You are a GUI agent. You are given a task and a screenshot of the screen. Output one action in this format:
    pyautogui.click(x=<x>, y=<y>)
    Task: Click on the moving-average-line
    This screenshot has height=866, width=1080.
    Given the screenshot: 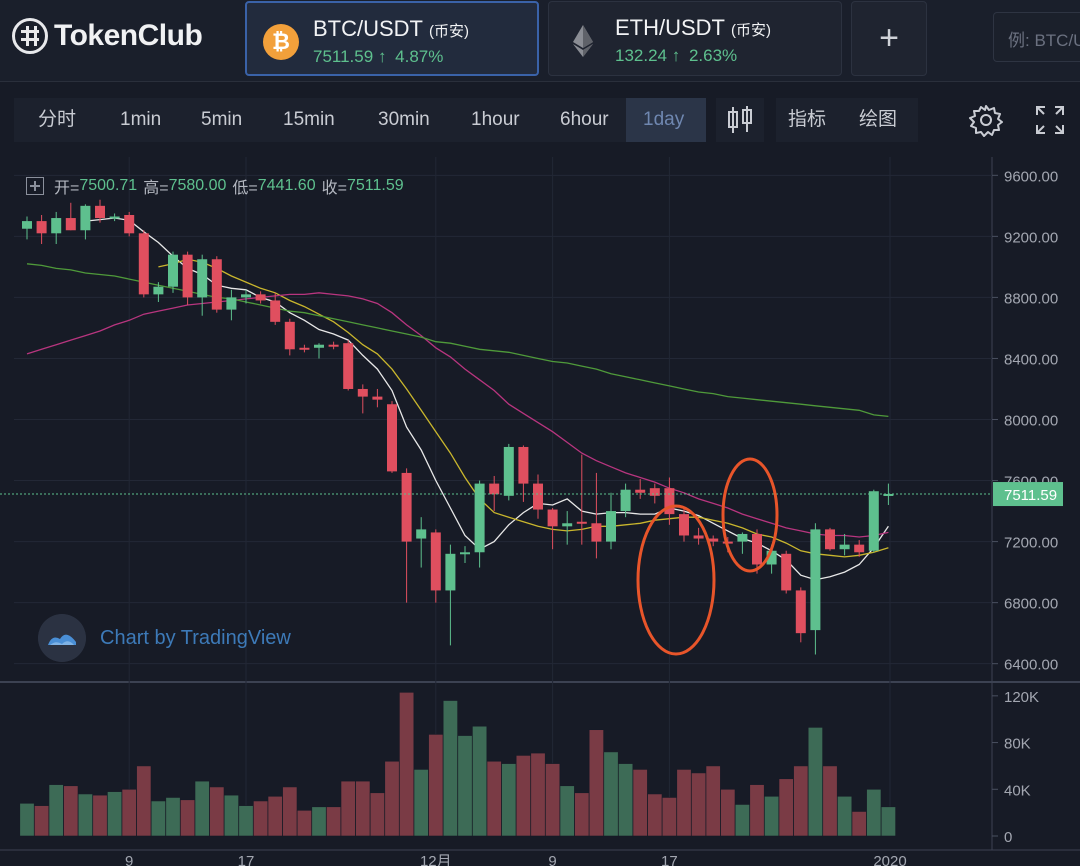 What is the action you would take?
    pyautogui.click(x=457, y=340)
    